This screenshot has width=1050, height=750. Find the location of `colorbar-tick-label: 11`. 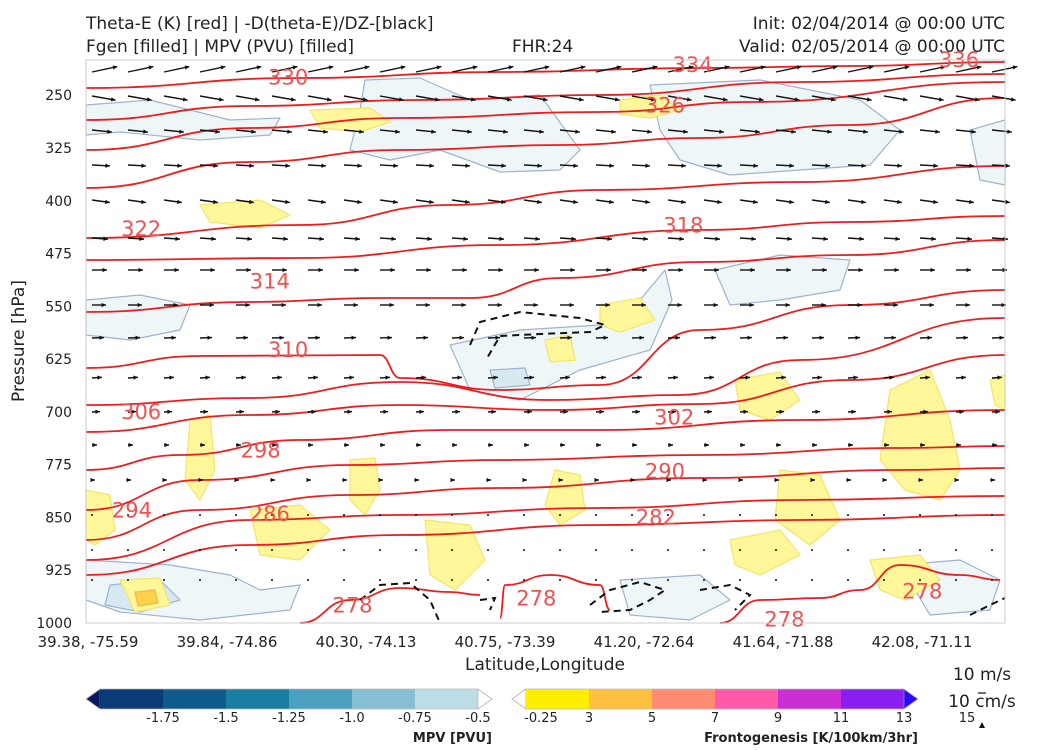

colorbar-tick-label: 11 is located at coordinates (841, 718).